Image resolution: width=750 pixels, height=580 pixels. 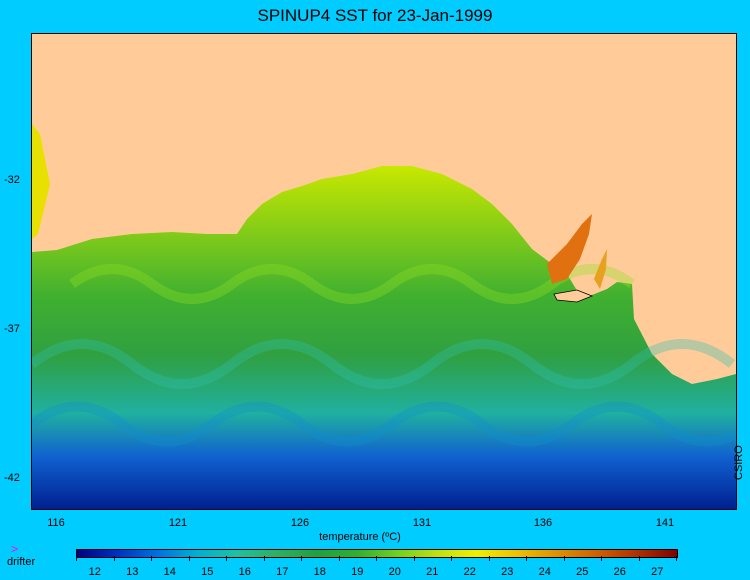 What do you see at coordinates (360, 537) in the screenshot?
I see `colorbar-title: temperature (ºC)` at bounding box center [360, 537].